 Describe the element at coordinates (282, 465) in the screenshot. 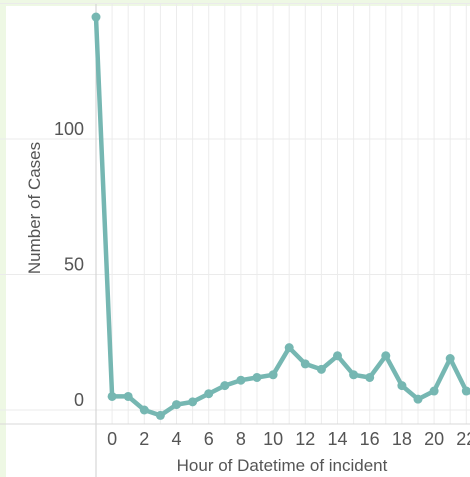

I see `x-axis-title: Hour of Datetime of incident` at that location.